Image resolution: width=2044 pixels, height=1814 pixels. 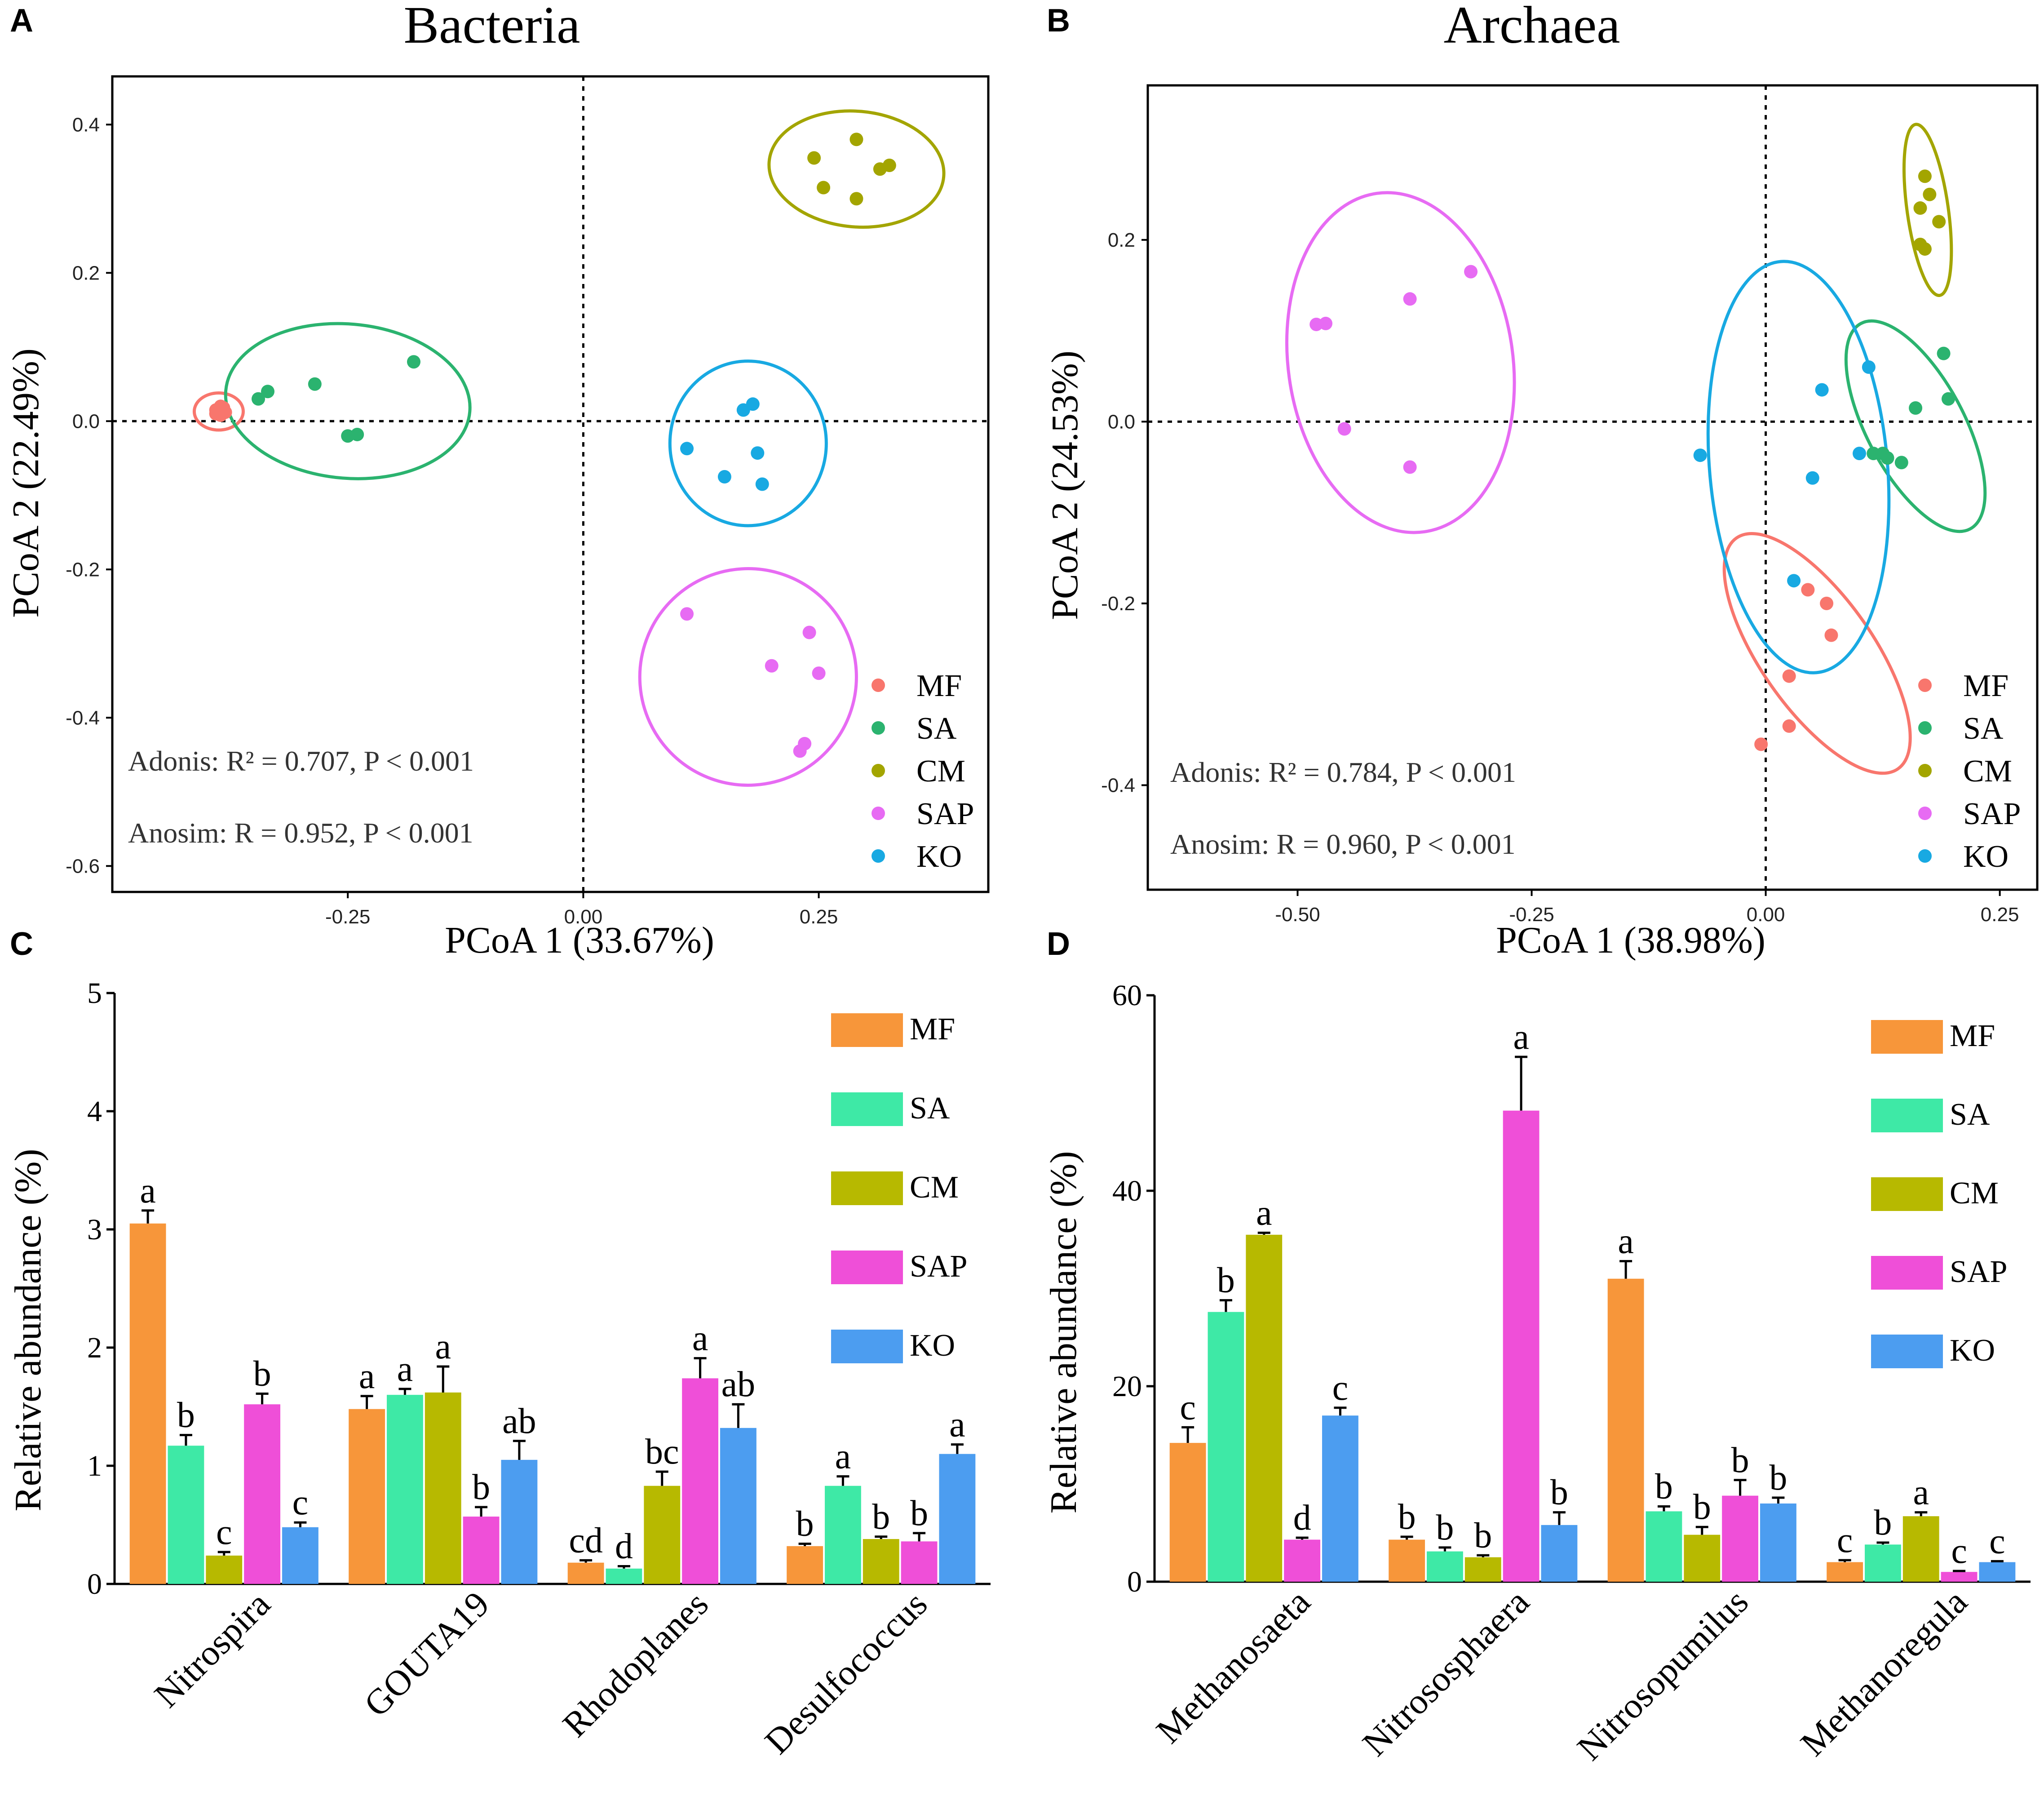 I want to click on significance-letter: bc, so click(x=662, y=1452).